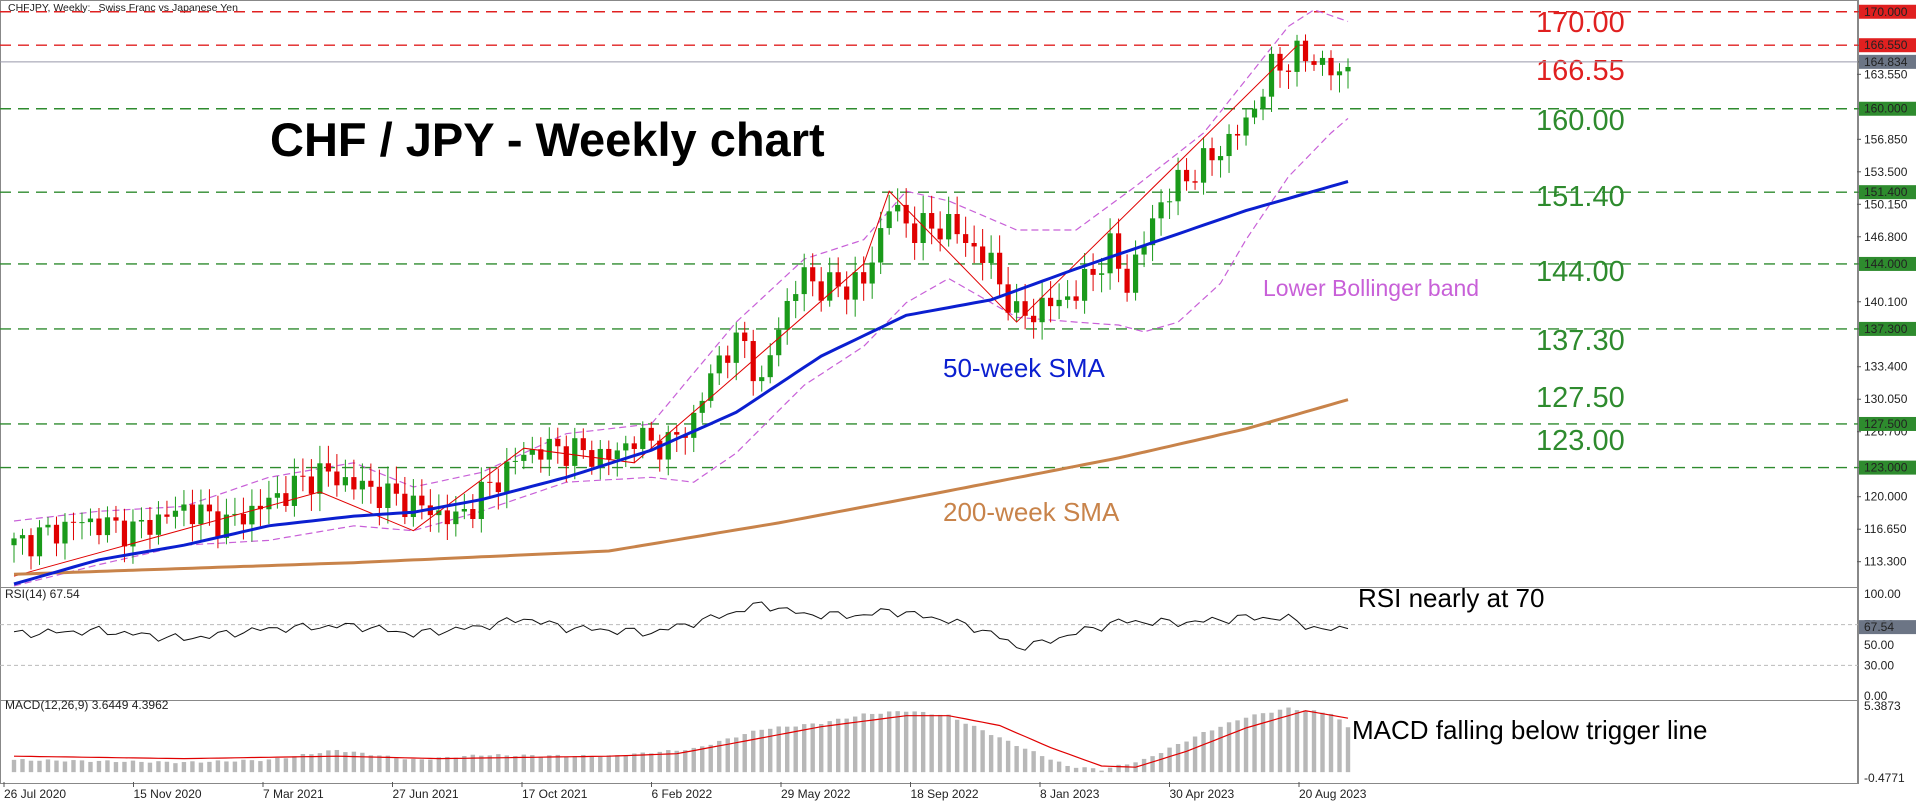 This screenshot has height=801, width=1916. I want to click on lower-bollinger-annotation: Lower Bollinger band, so click(1371, 288).